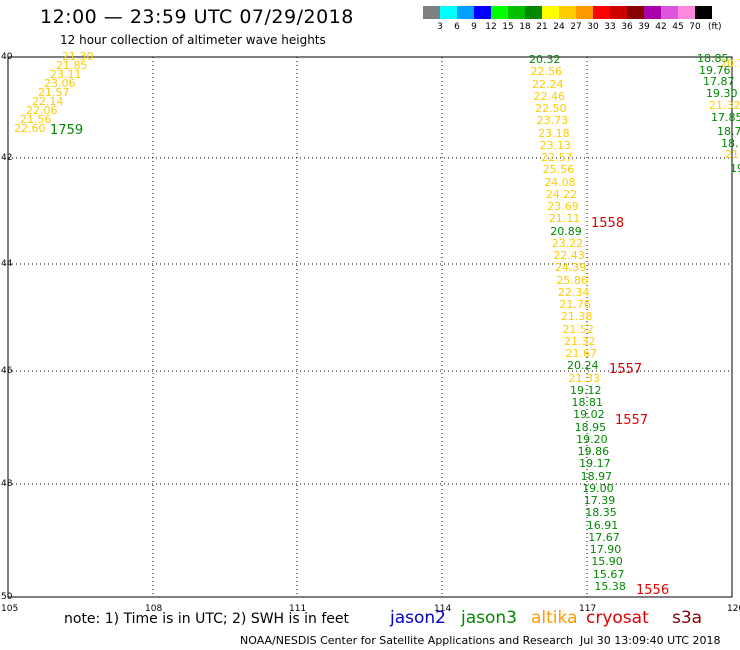 The height and width of the screenshot is (650, 740). Describe the element at coordinates (549, 96) in the screenshot. I see `wave-height-value: 22.46` at that location.